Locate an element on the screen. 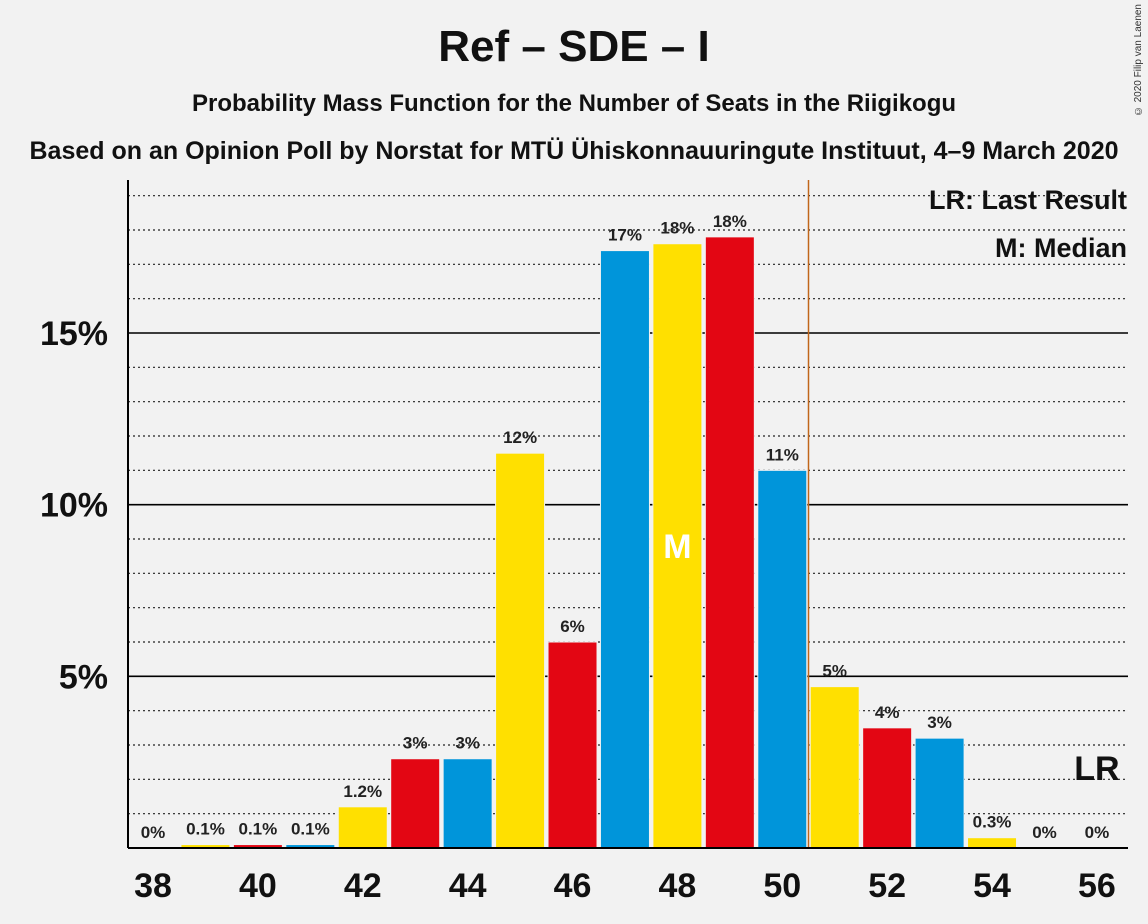  data-label-seat-52: 4% is located at coordinates (887, 712).